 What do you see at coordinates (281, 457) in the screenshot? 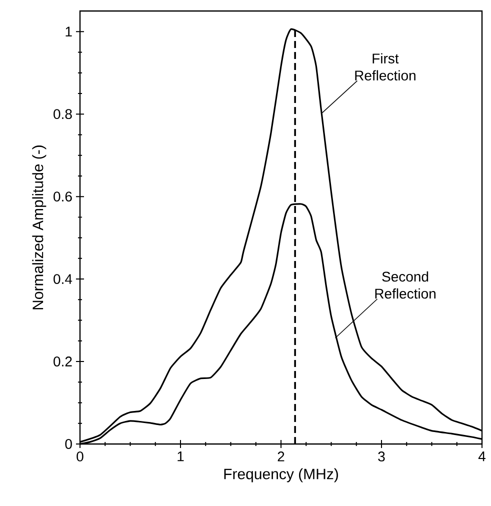
I see `x-tick-label: 2` at bounding box center [281, 457].